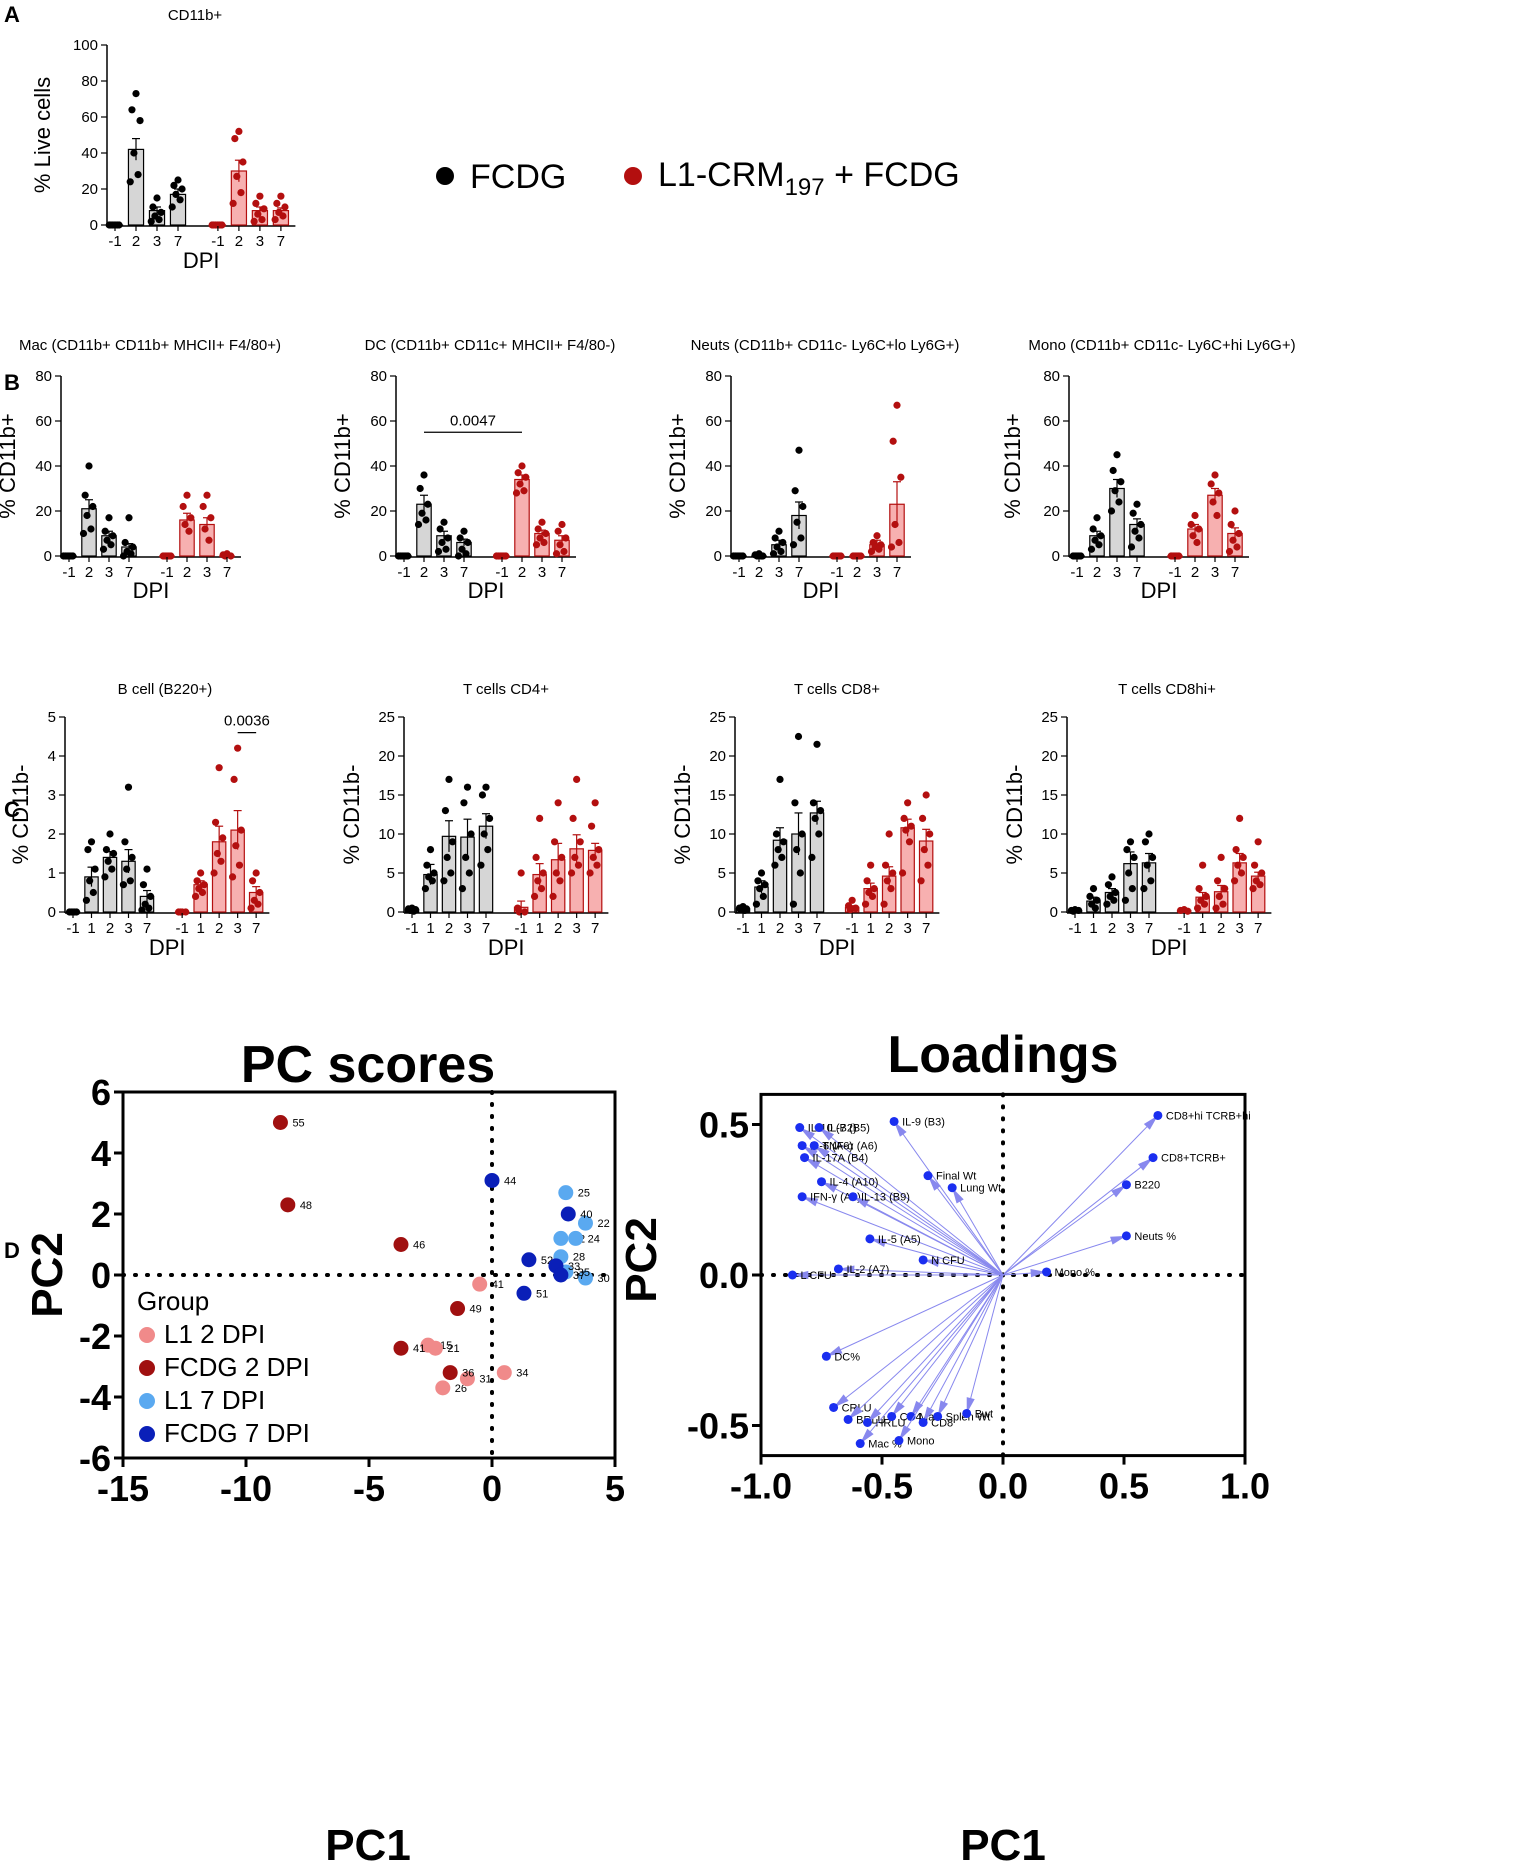 This screenshot has width=1536, height=1862. What do you see at coordinates (921, 1442) in the screenshot?
I see `loading-label: Mono` at bounding box center [921, 1442].